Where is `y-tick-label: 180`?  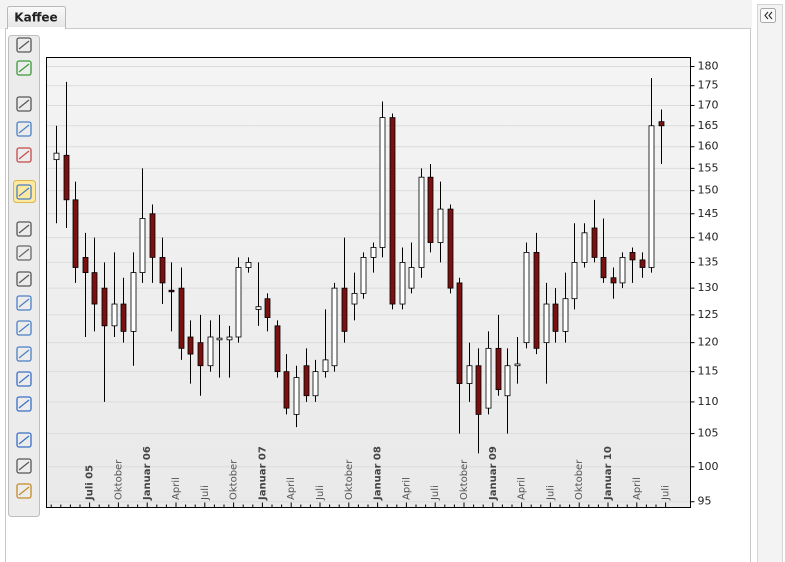
y-tick-label: 180 is located at coordinates (708, 66).